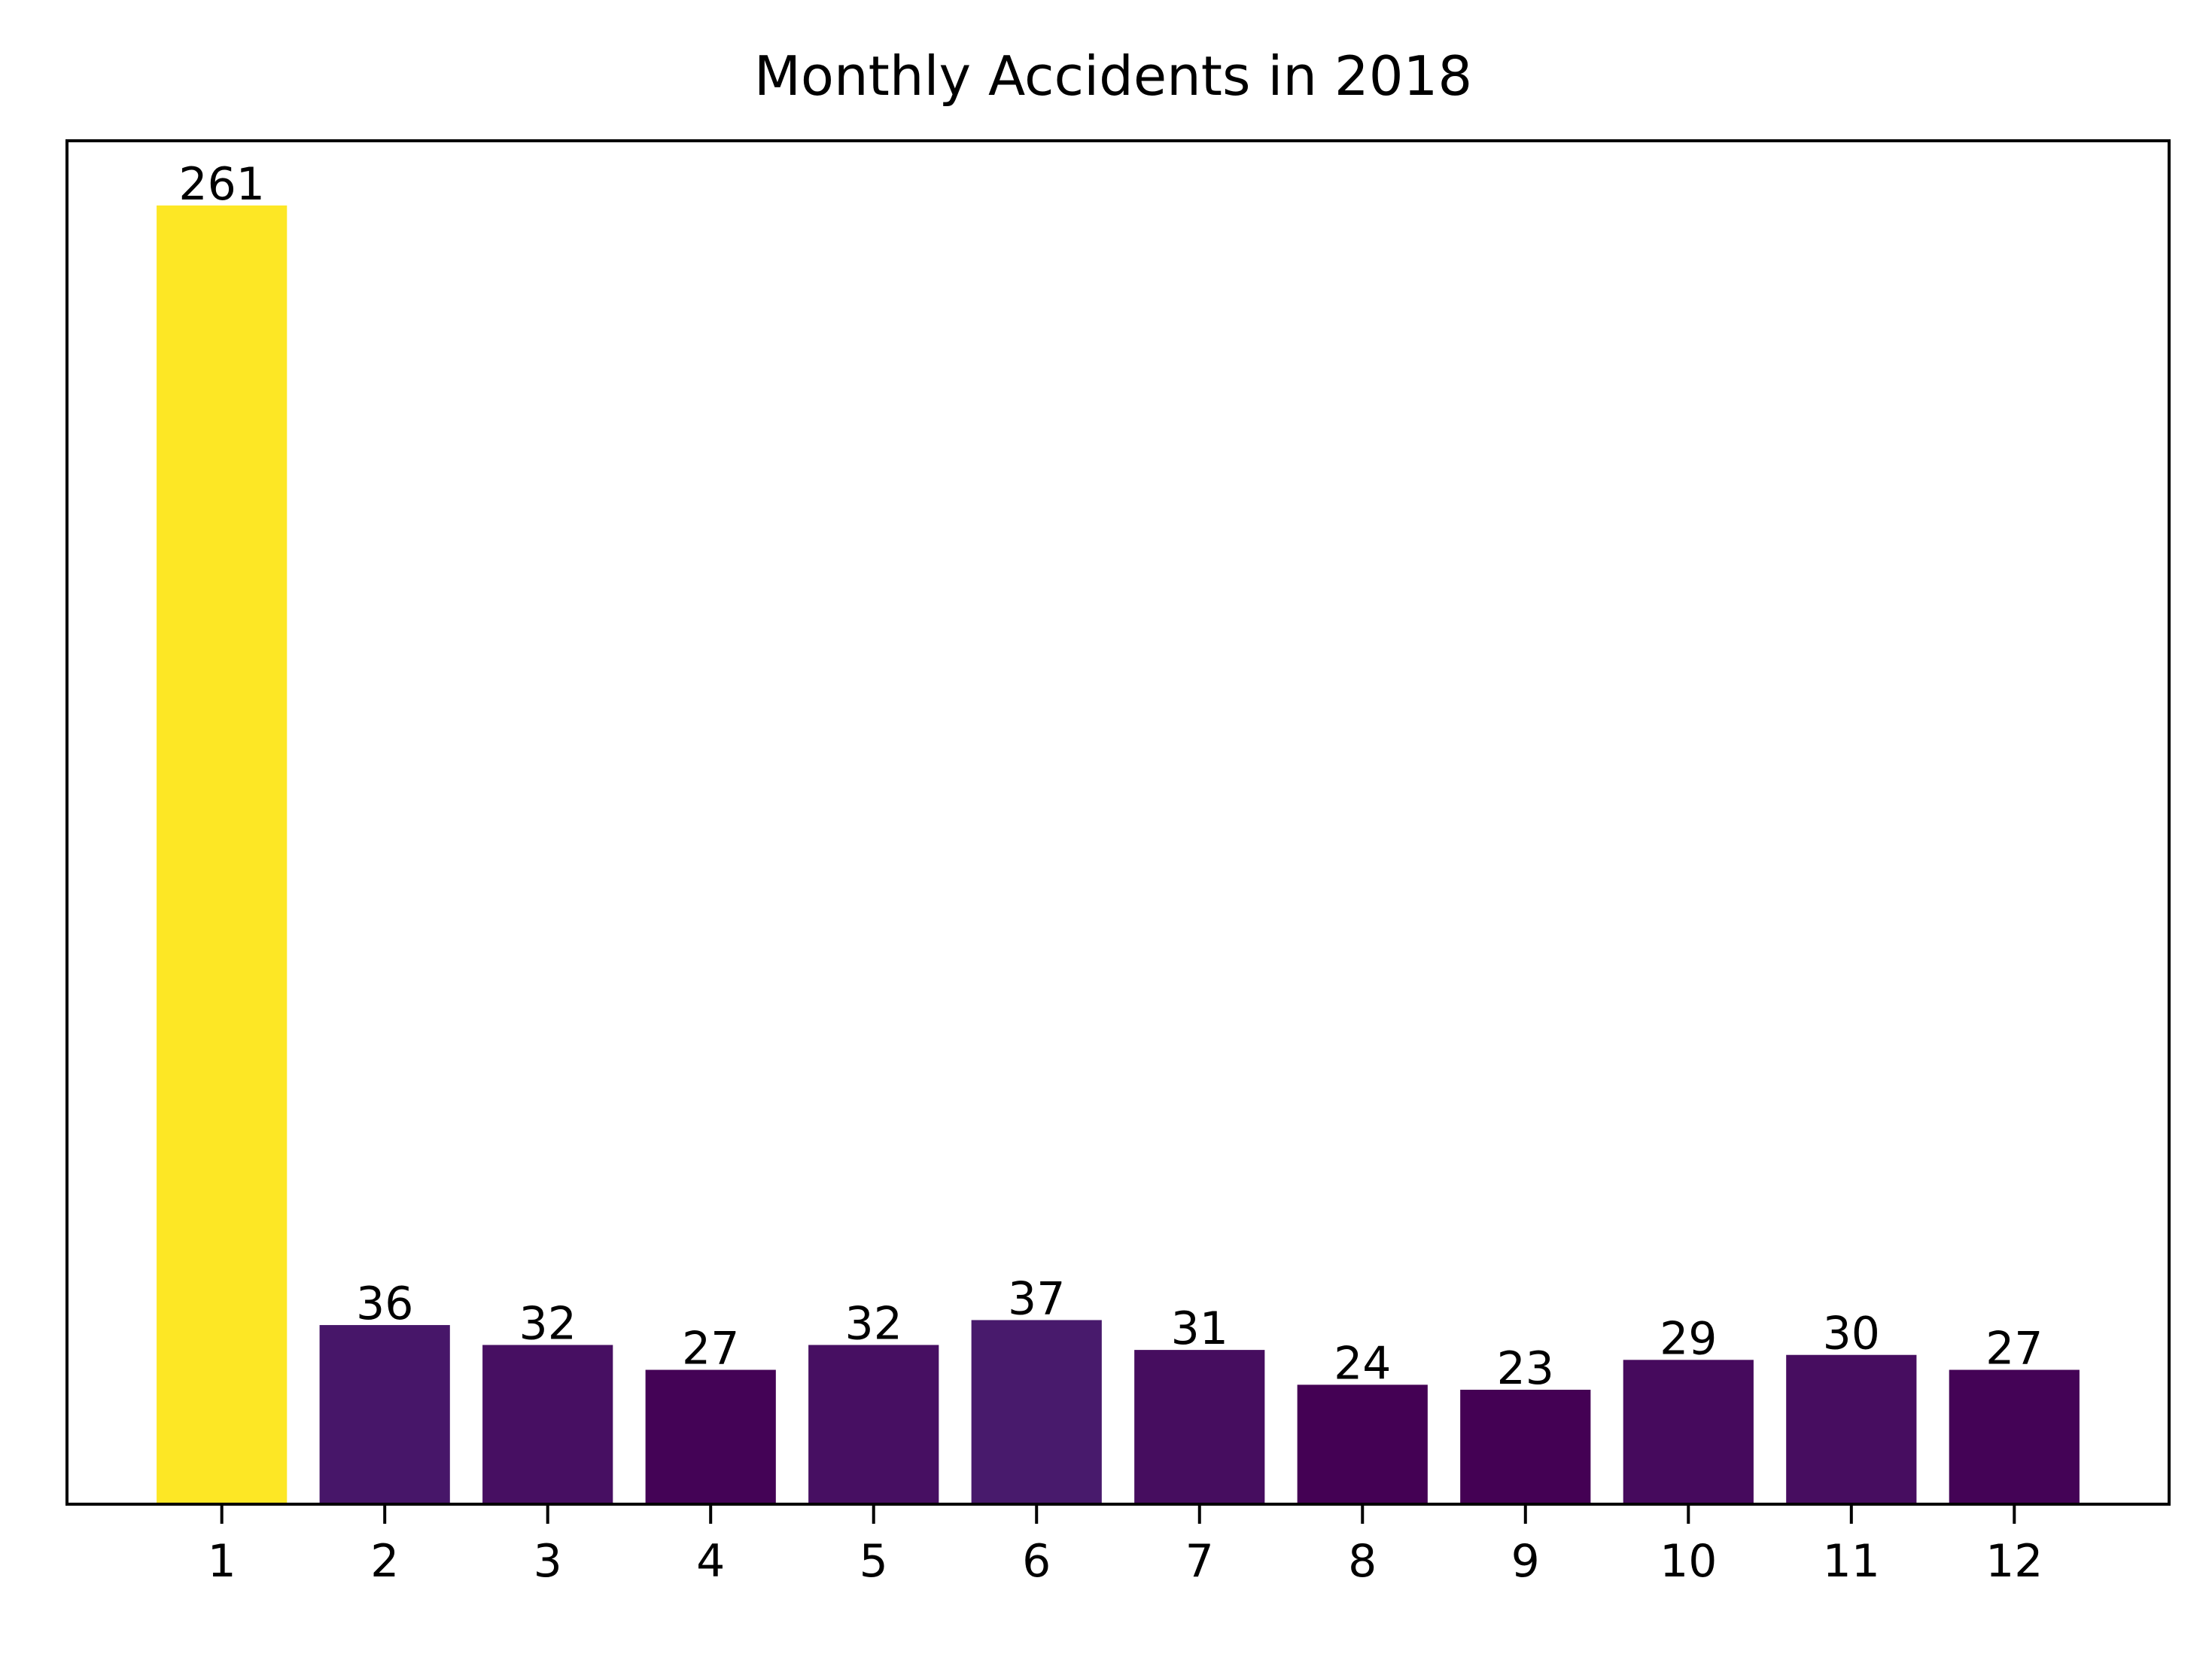 The image size is (2212, 1654). Describe the element at coordinates (384, 1304) in the screenshot. I see `data-label-2: 36` at that location.